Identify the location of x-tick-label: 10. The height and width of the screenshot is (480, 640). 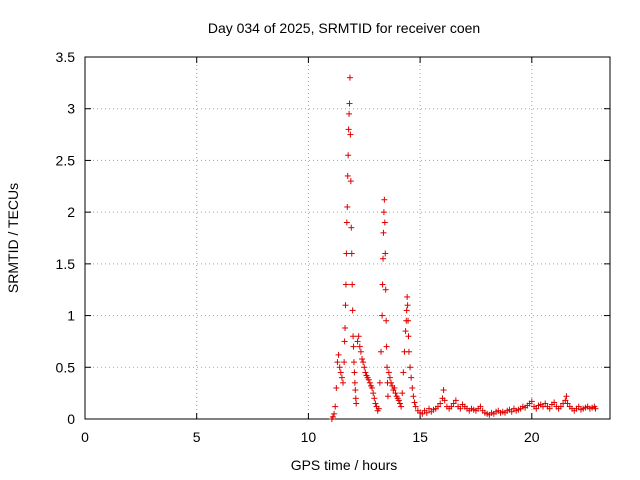
(309, 437).